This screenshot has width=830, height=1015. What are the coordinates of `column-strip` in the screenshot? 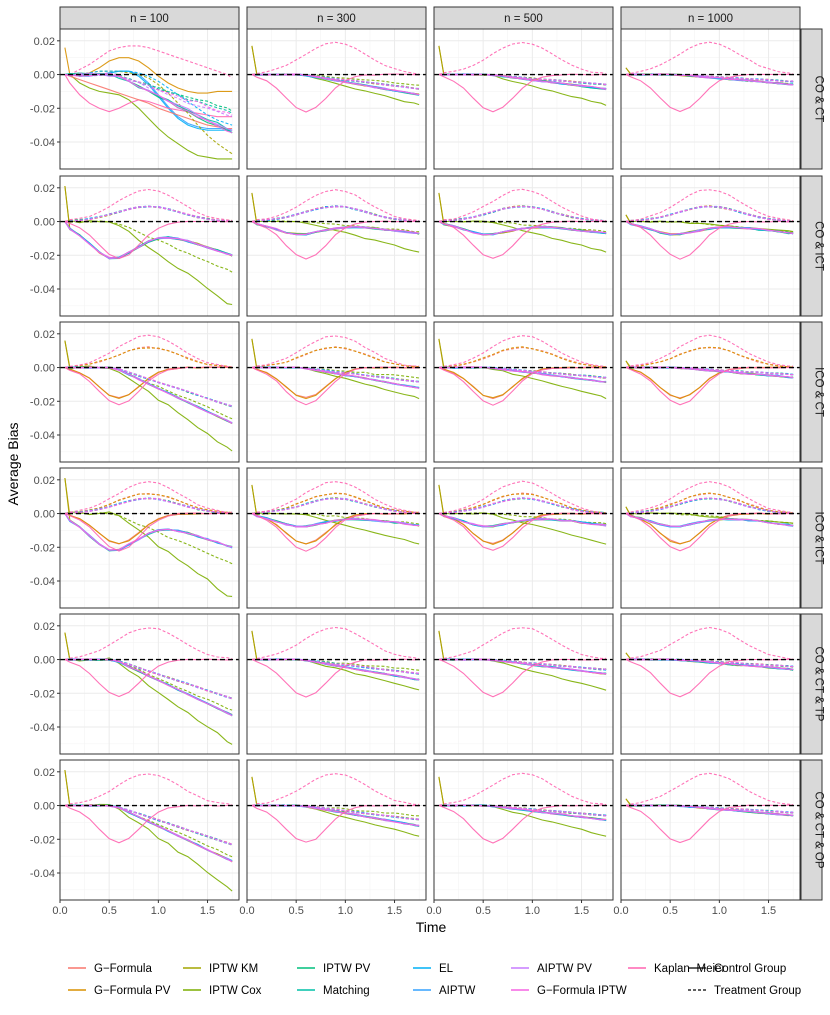 It's located at (523, 18).